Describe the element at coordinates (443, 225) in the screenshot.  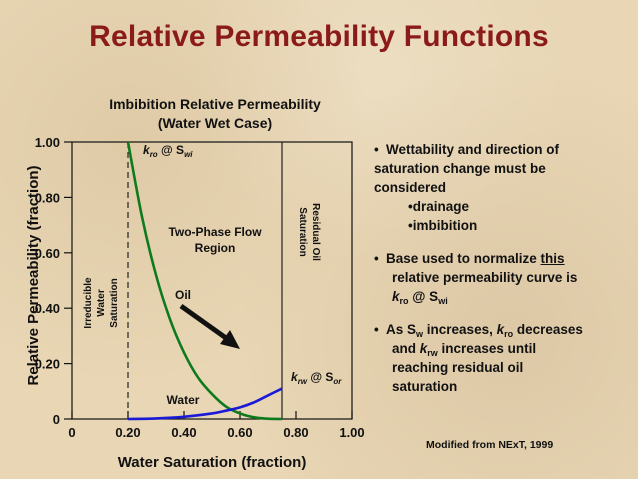
I see `sub-bullet-imbibition: •imbibition` at that location.